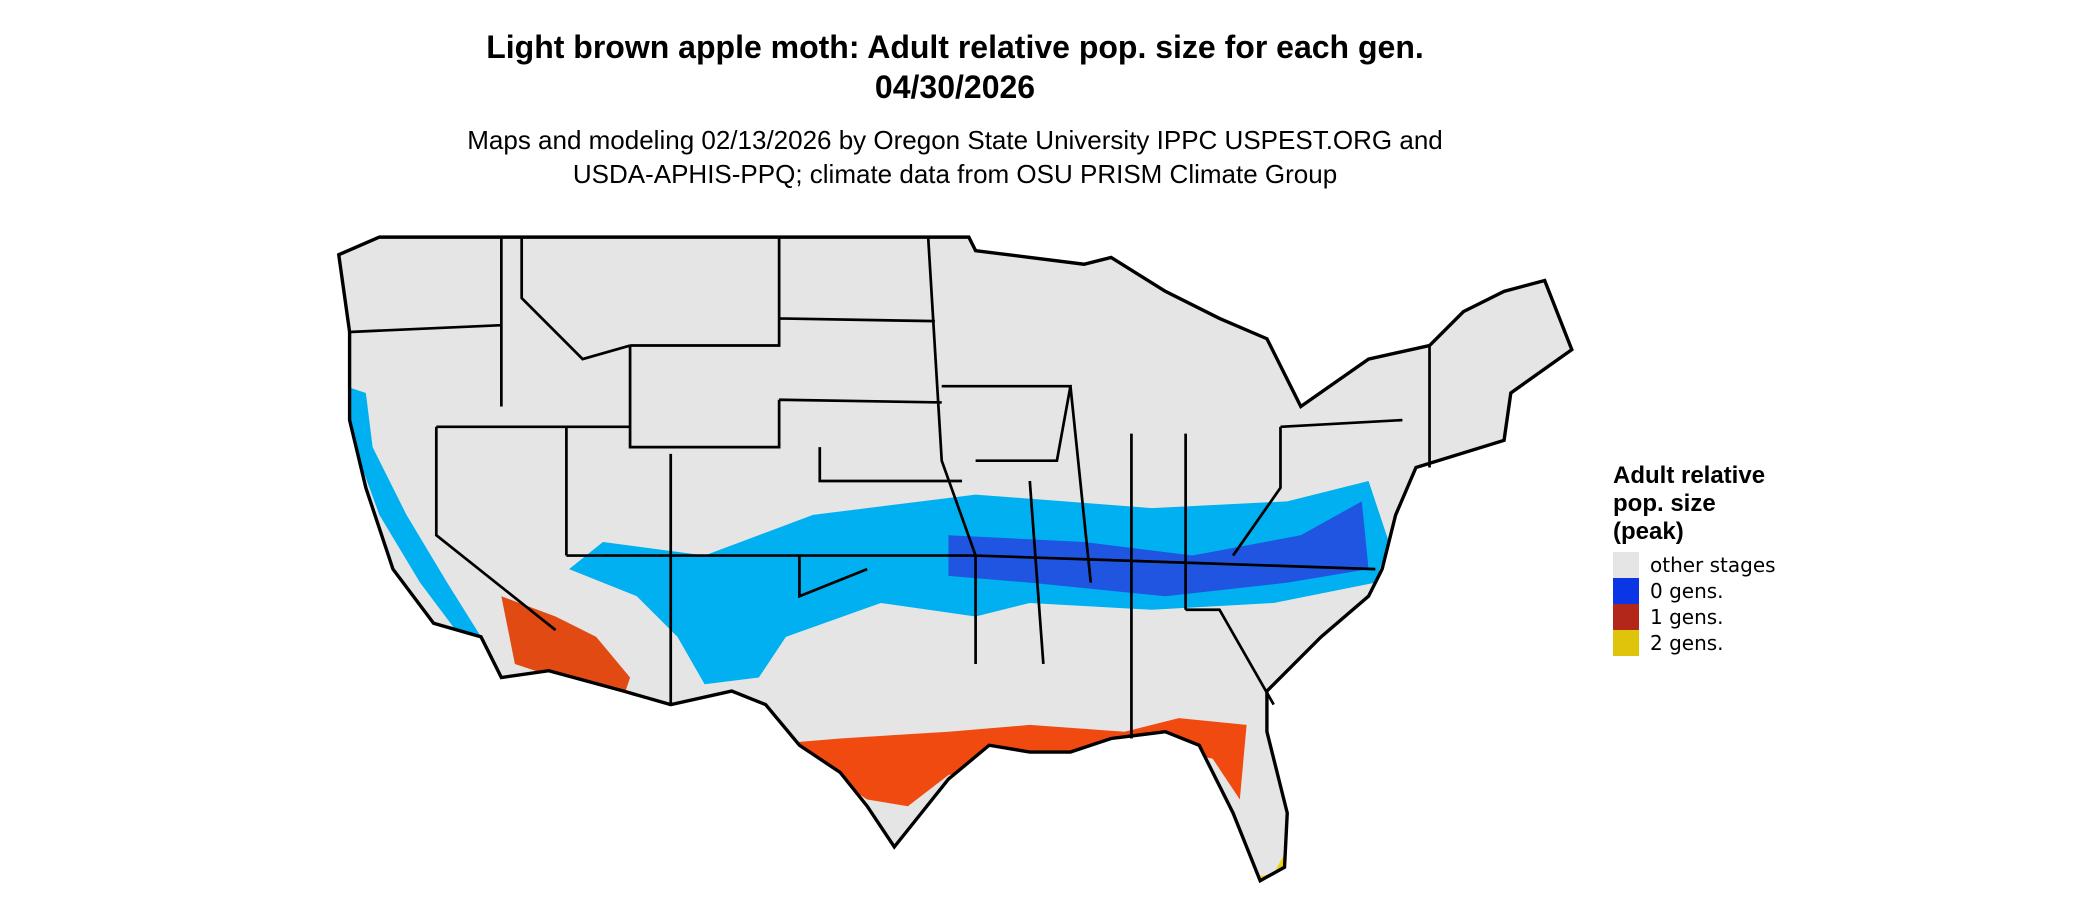 The height and width of the screenshot is (897, 2100). I want to click on legend-label: 2 gens., so click(1687, 643).